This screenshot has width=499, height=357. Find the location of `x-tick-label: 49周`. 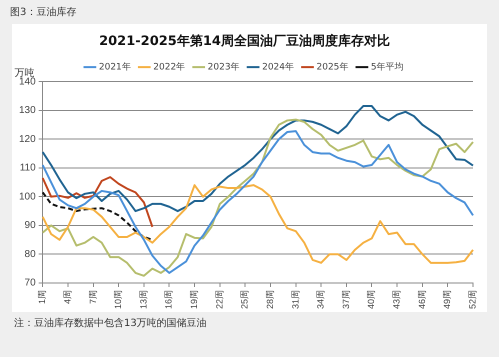

x-tick-label: 49周 is located at coordinates (447, 300).